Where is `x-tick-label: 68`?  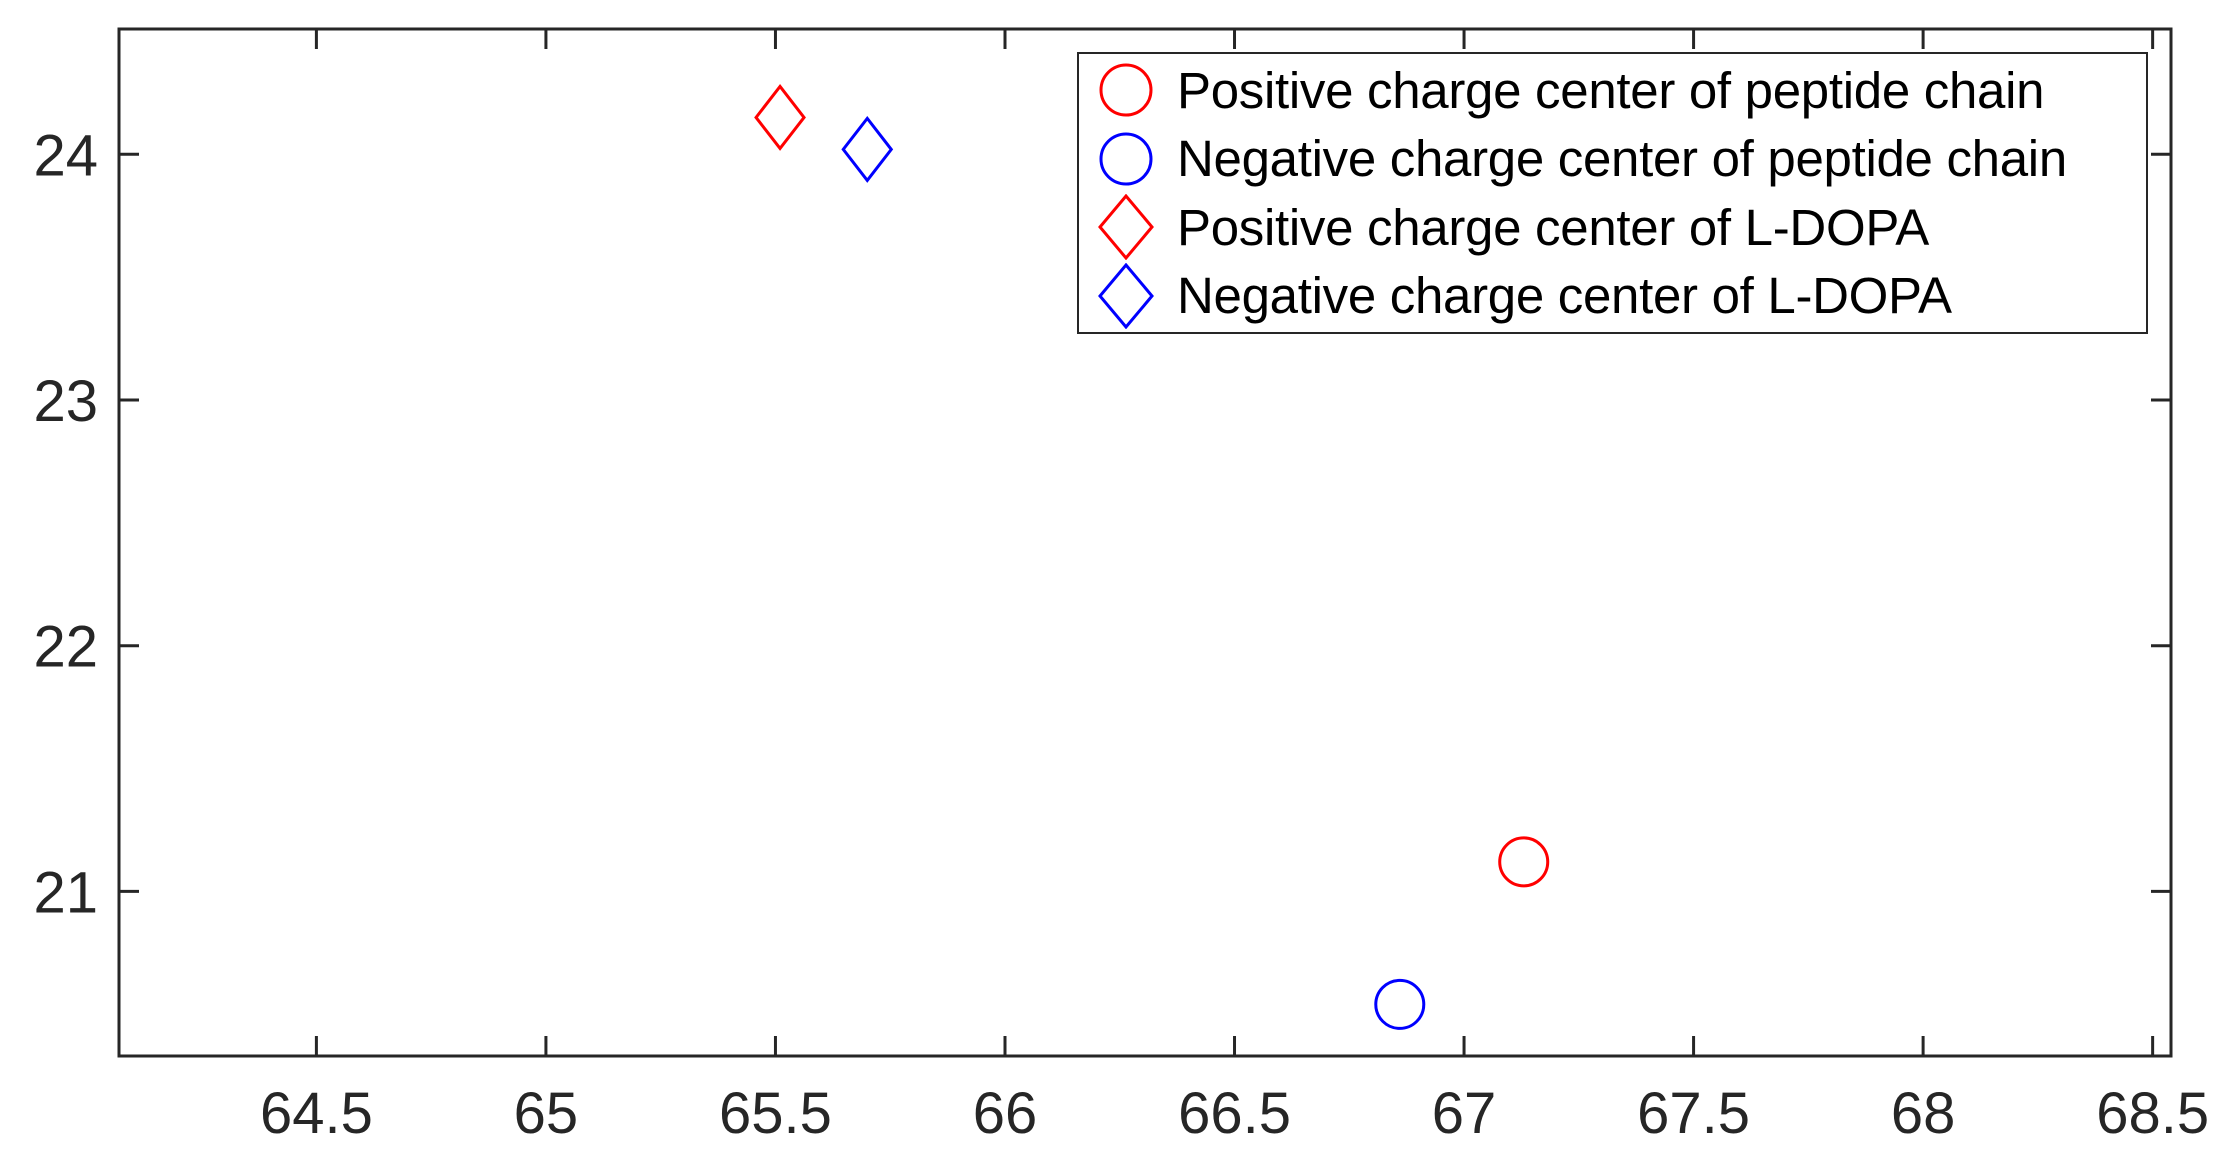
x-tick-label: 68 is located at coordinates (1923, 1113).